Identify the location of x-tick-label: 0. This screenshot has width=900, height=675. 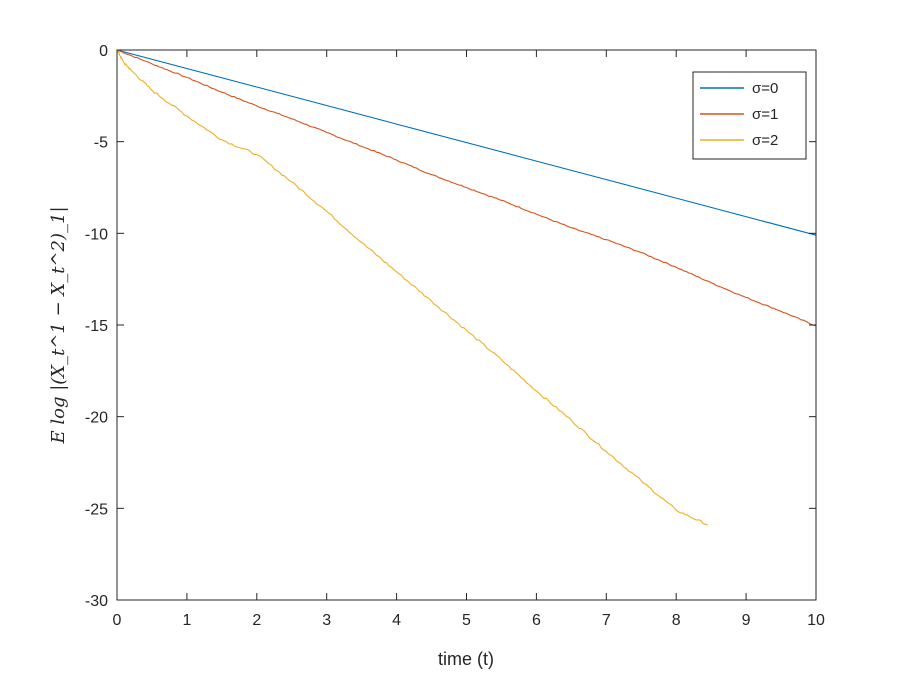
(117, 620).